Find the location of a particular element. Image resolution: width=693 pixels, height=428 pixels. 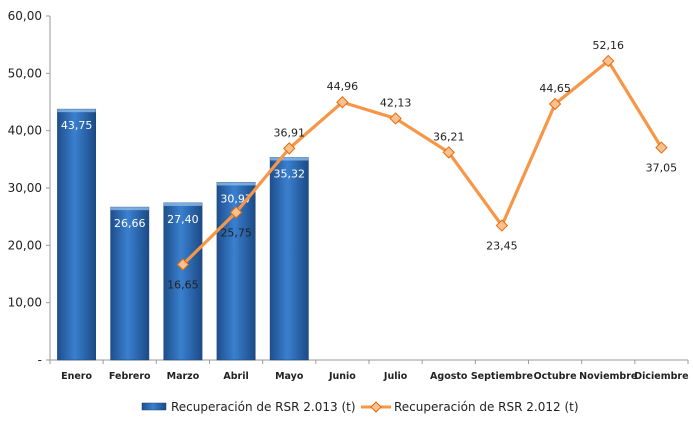

y-tick-label: 50,00 is located at coordinates (25, 73).